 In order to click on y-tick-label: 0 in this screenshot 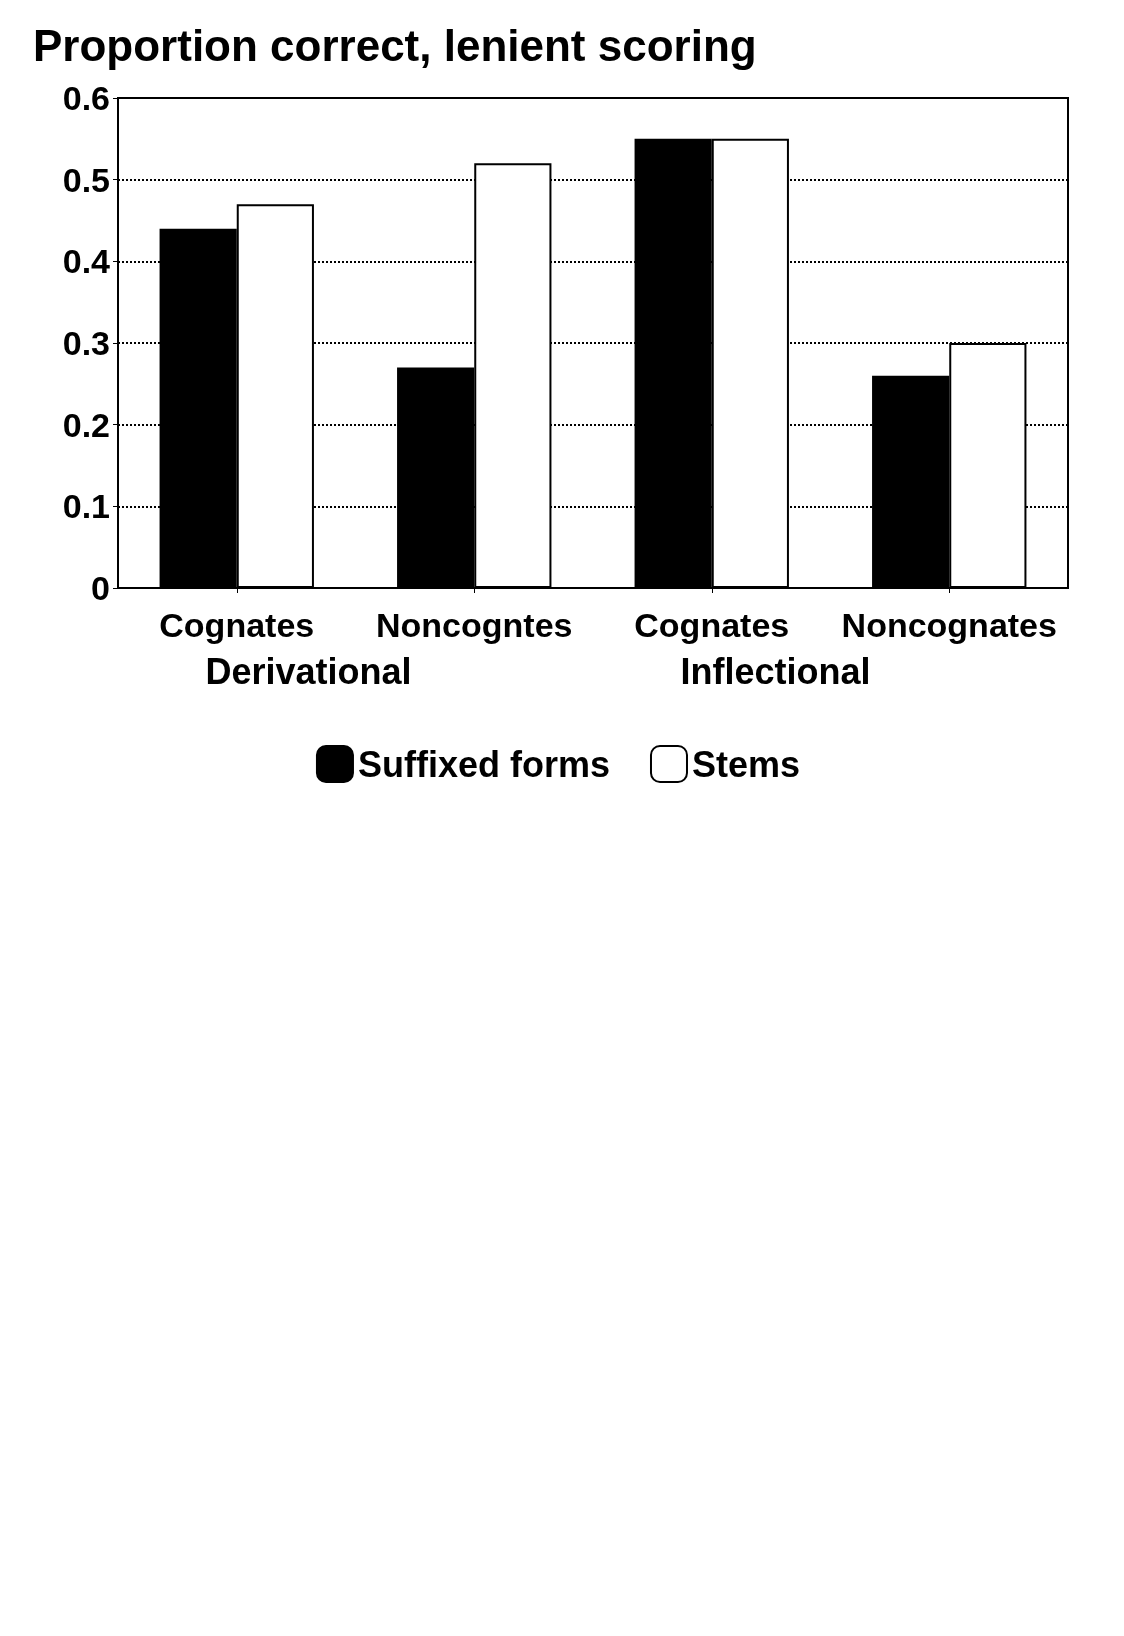, I will do `click(100, 588)`.